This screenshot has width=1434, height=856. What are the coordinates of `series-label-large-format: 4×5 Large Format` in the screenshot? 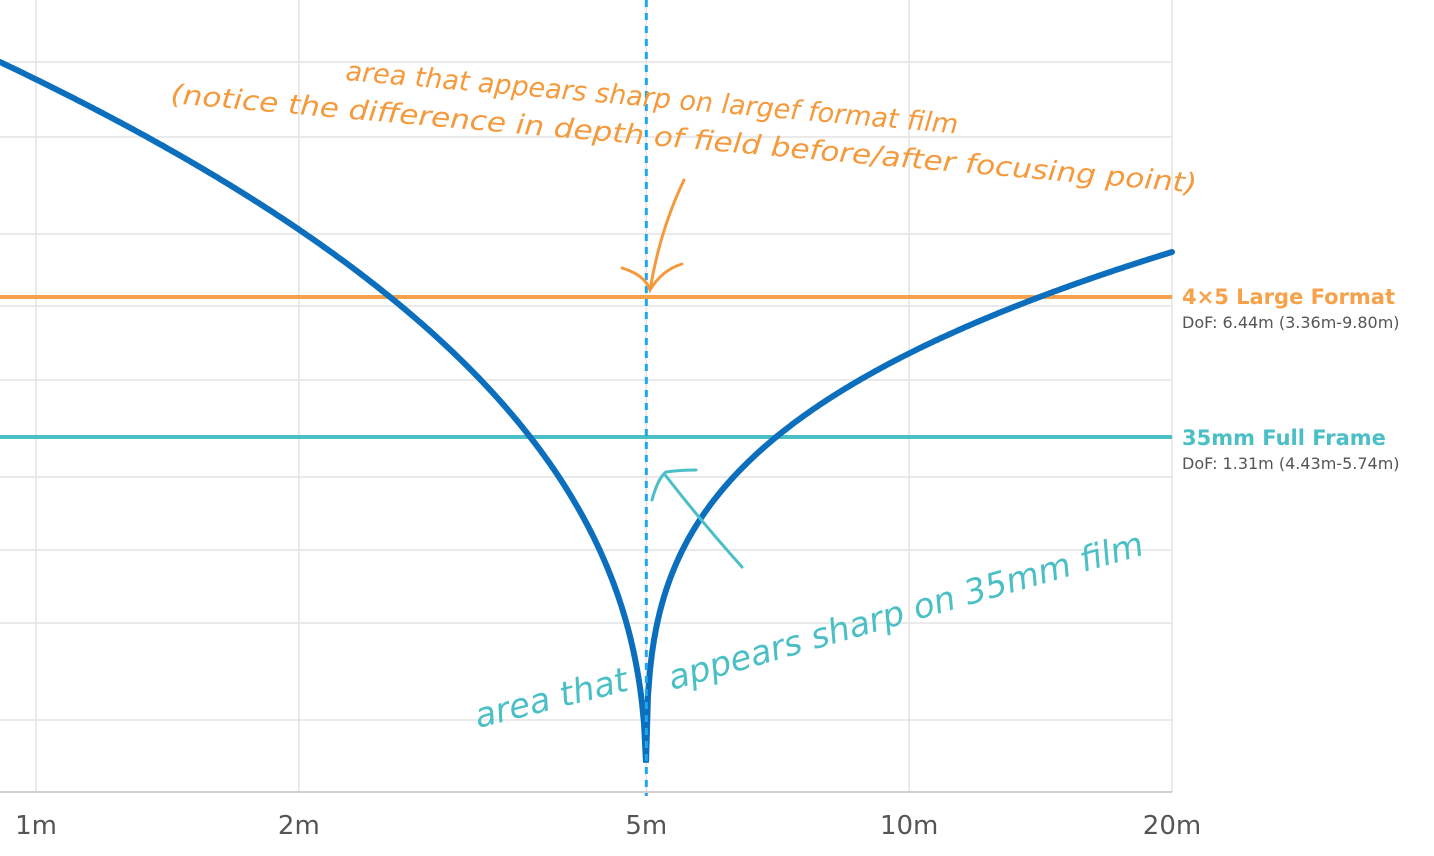 It's located at (1288, 297).